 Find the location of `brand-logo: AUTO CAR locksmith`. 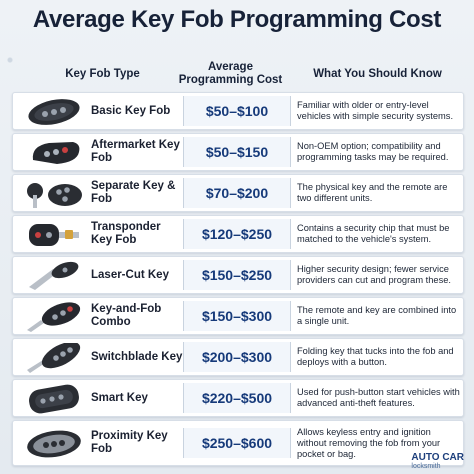

brand-logo: AUTO CAR locksmith is located at coordinates (437, 462).